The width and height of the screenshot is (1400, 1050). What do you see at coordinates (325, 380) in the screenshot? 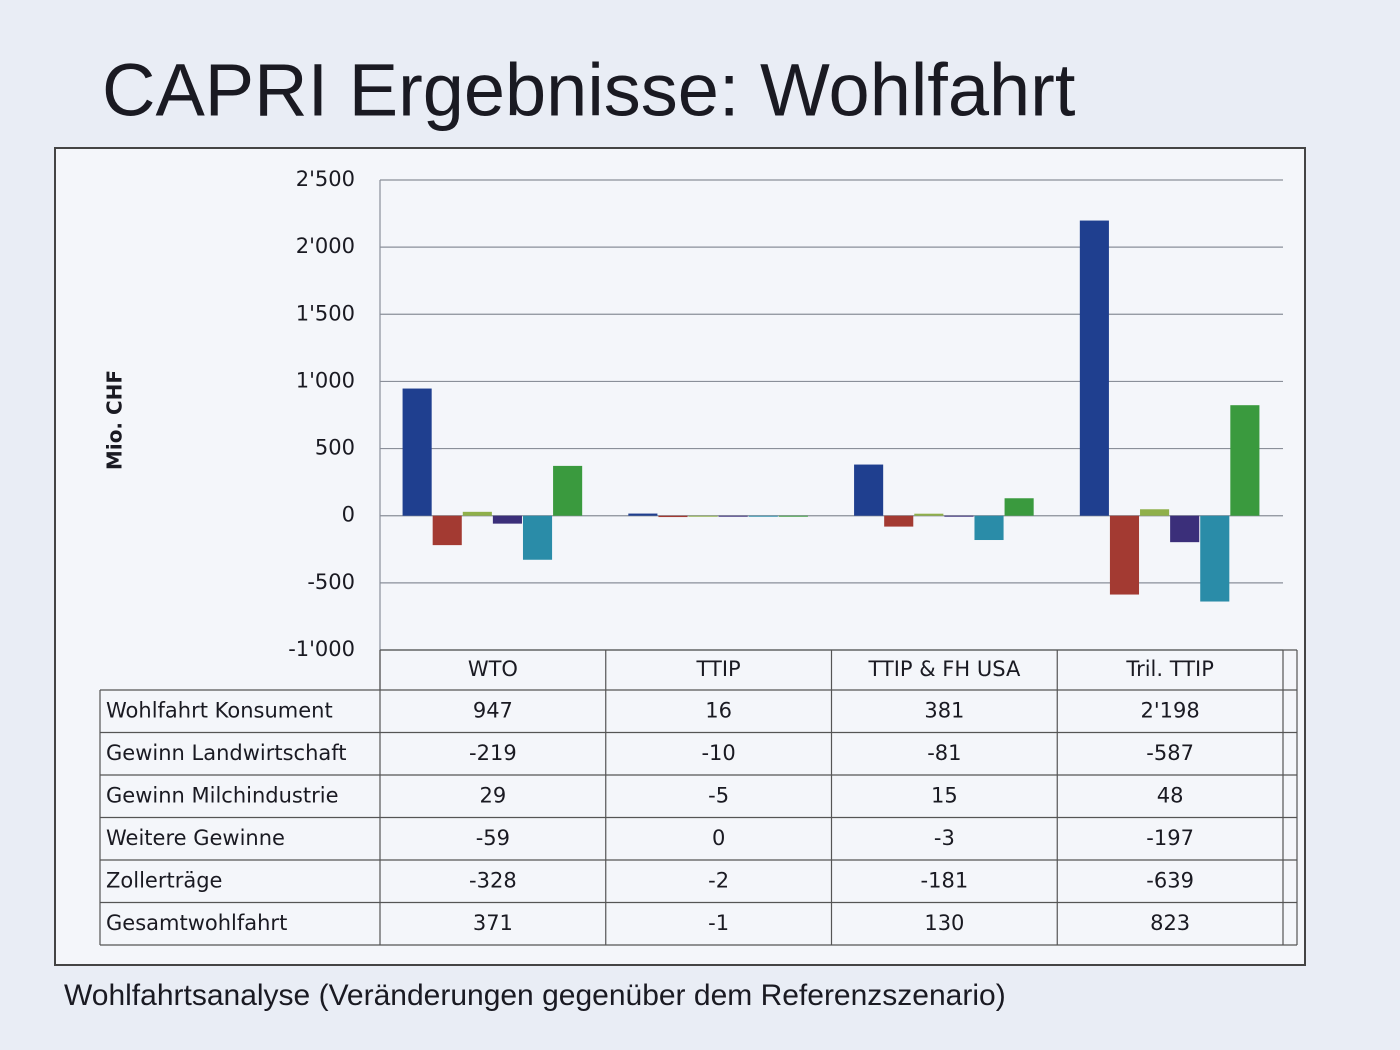
I see `y-tick-label: 1'000` at bounding box center [325, 380].